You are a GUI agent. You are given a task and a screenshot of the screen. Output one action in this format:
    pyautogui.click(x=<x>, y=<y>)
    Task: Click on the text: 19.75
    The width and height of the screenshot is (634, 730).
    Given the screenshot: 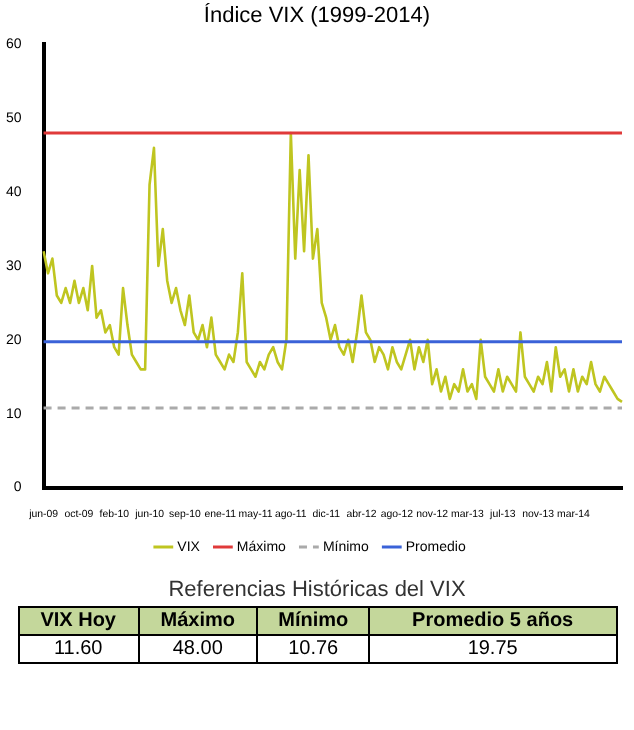 What is the action you would take?
    pyautogui.click(x=492, y=649)
    